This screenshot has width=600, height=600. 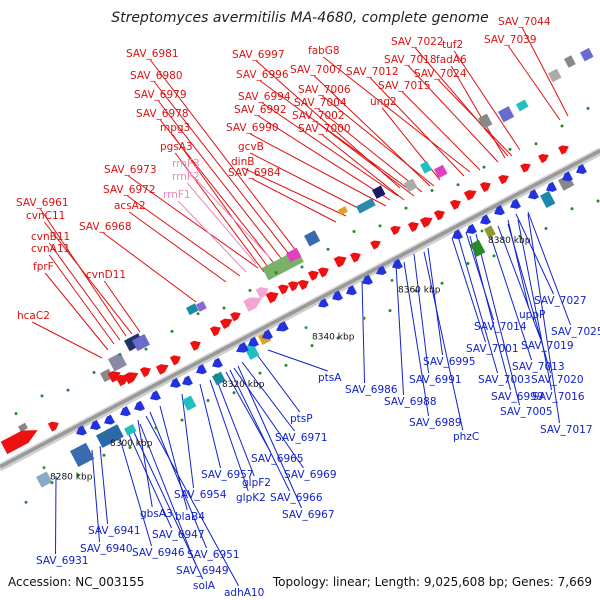 What do you see at coordinates (62, 561) in the screenshot?
I see `gene-label: SAV_6931` at bounding box center [62, 561].